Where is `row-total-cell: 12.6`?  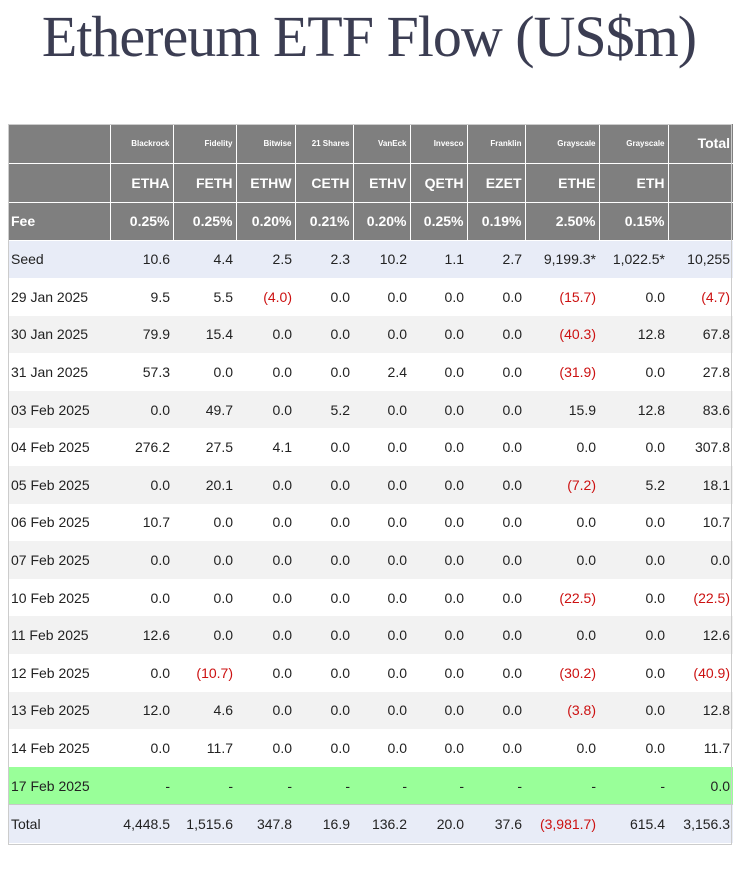
row-total-cell: 12.6 is located at coordinates (700, 635).